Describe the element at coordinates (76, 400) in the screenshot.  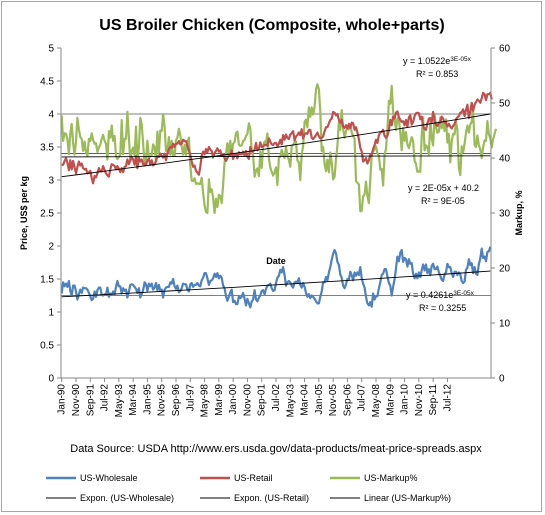
I see `x-tick-label-1: Nov-90` at that location.